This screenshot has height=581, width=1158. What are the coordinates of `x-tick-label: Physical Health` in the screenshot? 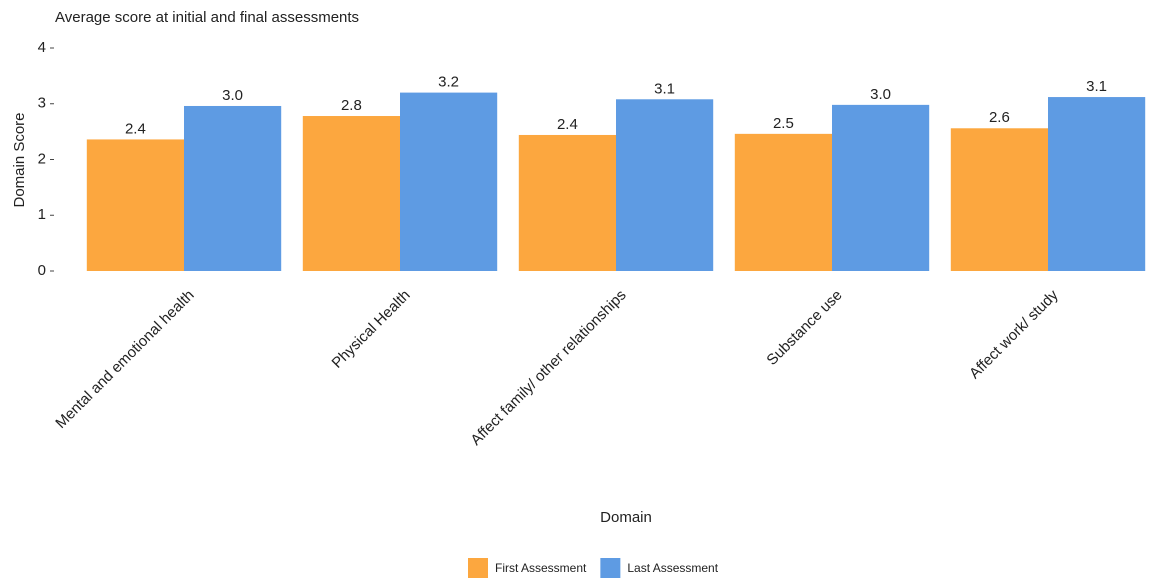 It's located at (371, 329).